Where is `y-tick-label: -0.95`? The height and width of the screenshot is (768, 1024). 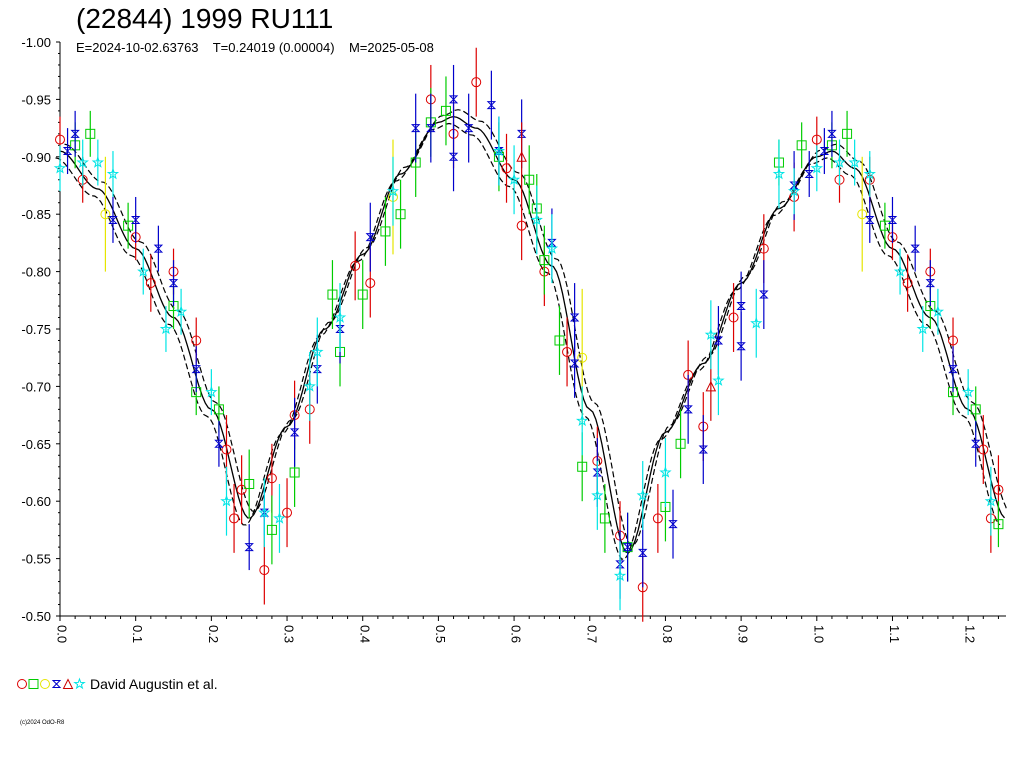 y-tick-label: -0.95 is located at coordinates (36, 99).